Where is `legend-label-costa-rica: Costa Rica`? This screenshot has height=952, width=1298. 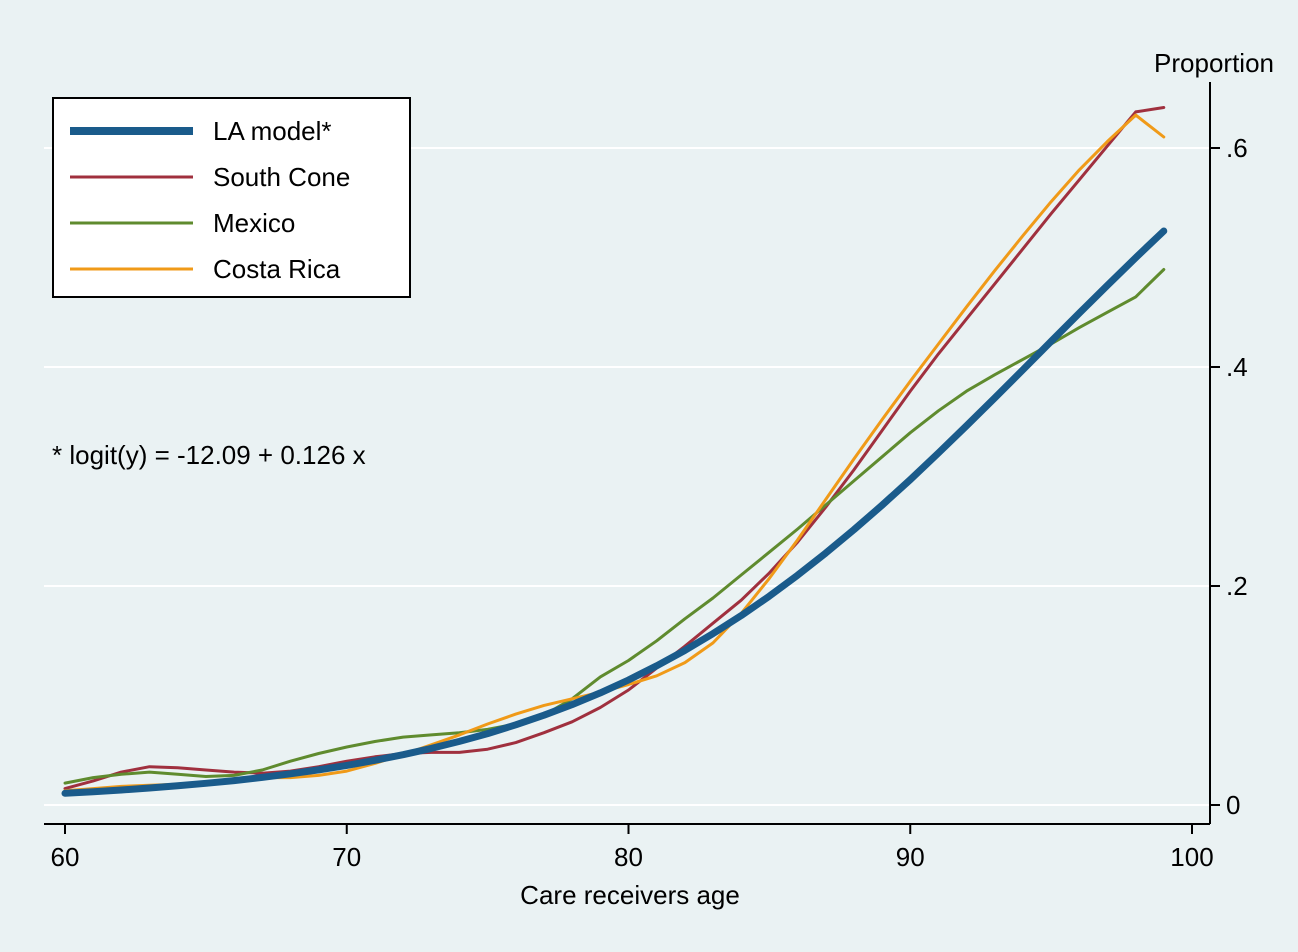
legend-label-costa-rica: Costa Rica is located at coordinates (277, 269).